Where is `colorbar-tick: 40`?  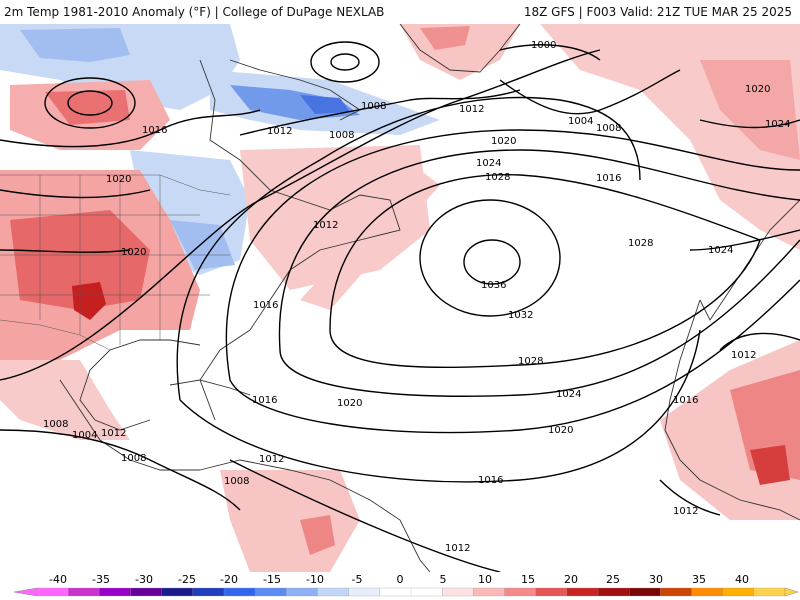 colorbar-tick: 40 is located at coordinates (742, 579).